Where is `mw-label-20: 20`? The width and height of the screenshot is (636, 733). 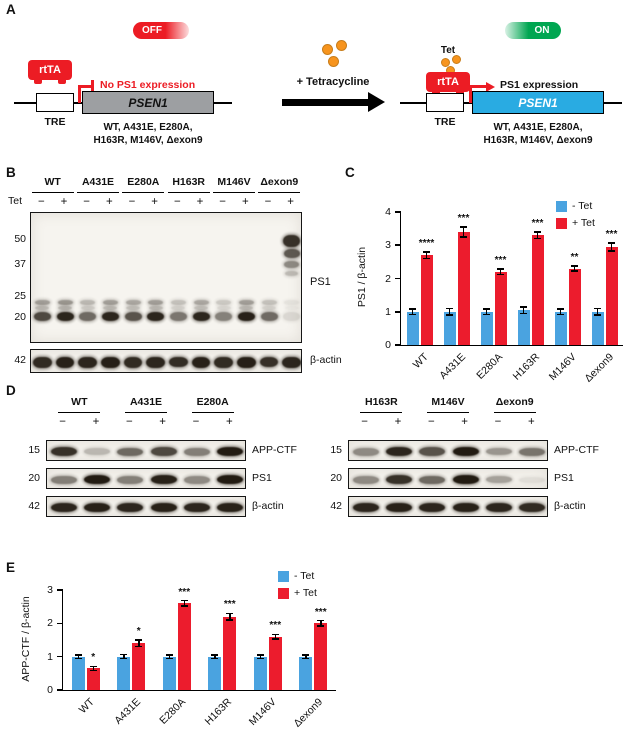
mw-label-20: 20 is located at coordinates (336, 478).